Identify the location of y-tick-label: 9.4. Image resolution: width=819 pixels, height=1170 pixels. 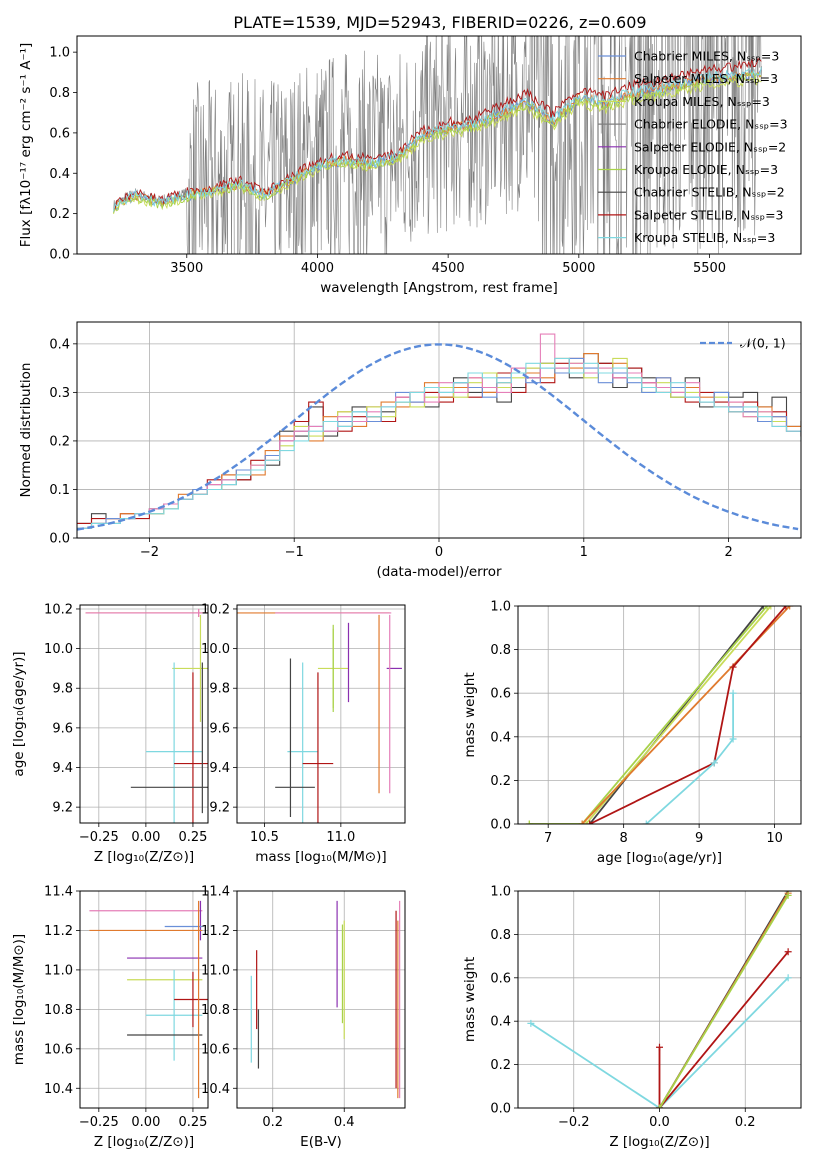
(62, 768).